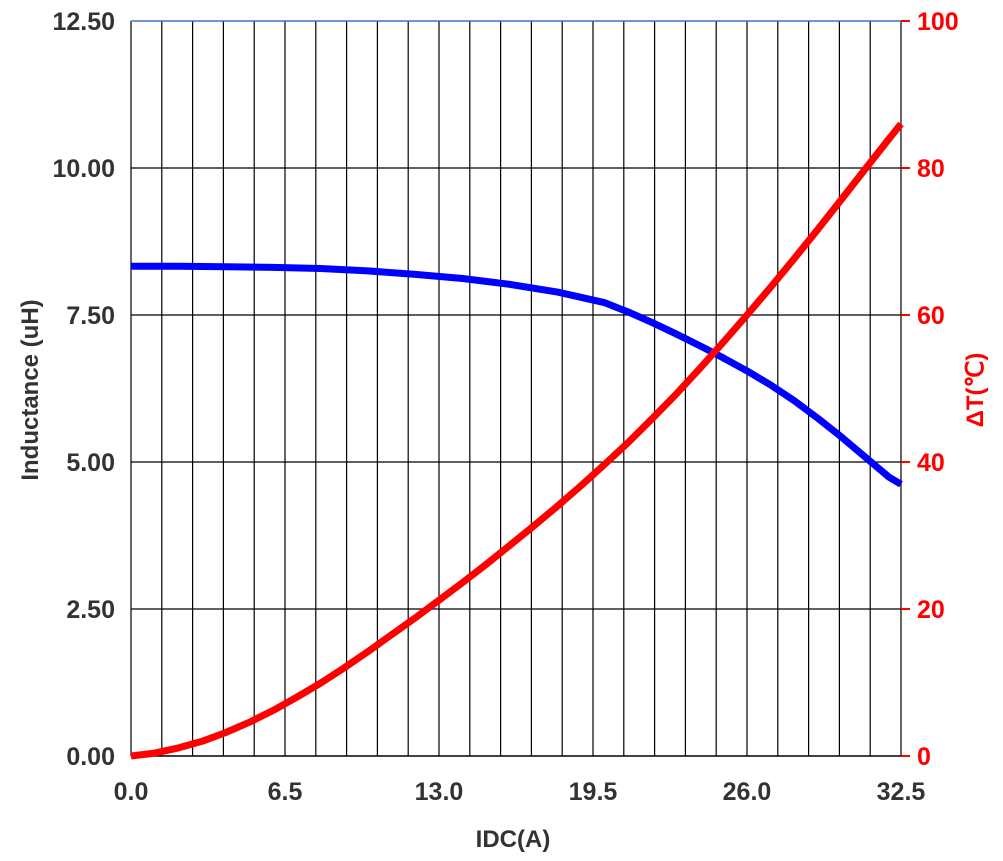 The width and height of the screenshot is (1003, 861). What do you see at coordinates (593, 792) in the screenshot?
I see `bottom-axis-tick-label: 19.5` at bounding box center [593, 792].